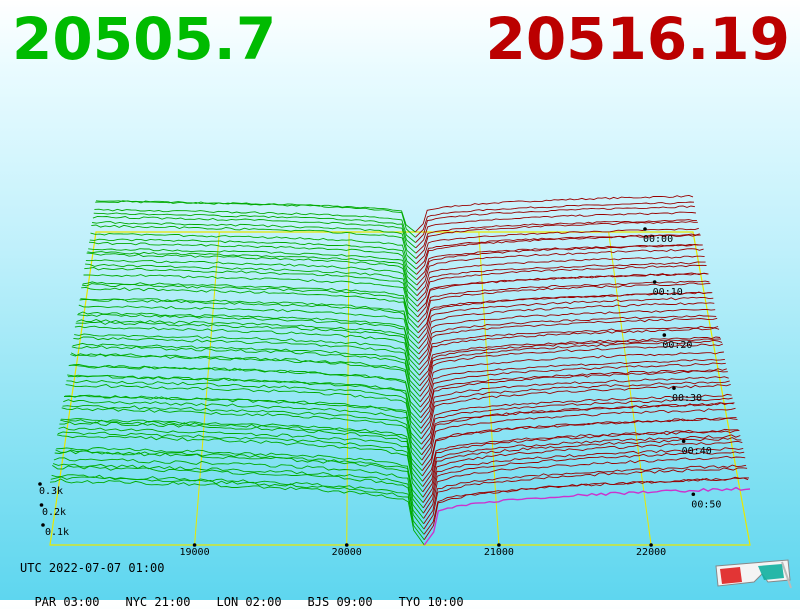 This screenshot has height=609, width=800. Describe the element at coordinates (677, 345) in the screenshot. I see `time-label: 00:20` at that location.